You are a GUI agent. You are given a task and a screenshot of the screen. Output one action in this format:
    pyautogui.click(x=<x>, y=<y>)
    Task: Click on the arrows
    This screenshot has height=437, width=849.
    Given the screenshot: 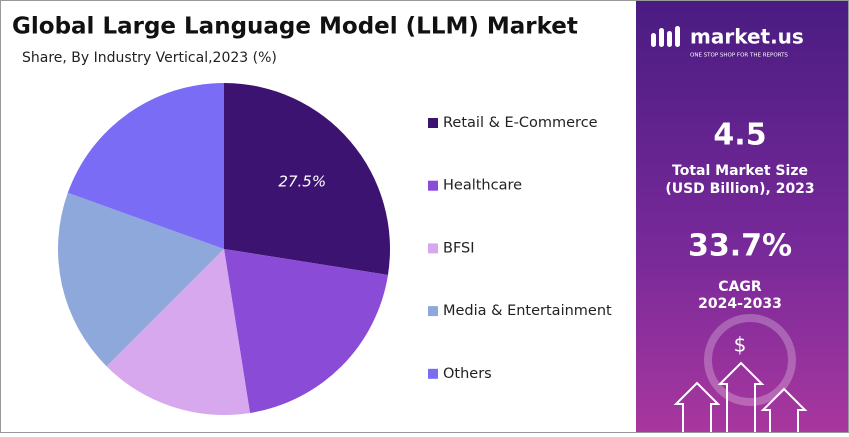 What is the action you would take?
    pyautogui.click(x=740, y=396)
    